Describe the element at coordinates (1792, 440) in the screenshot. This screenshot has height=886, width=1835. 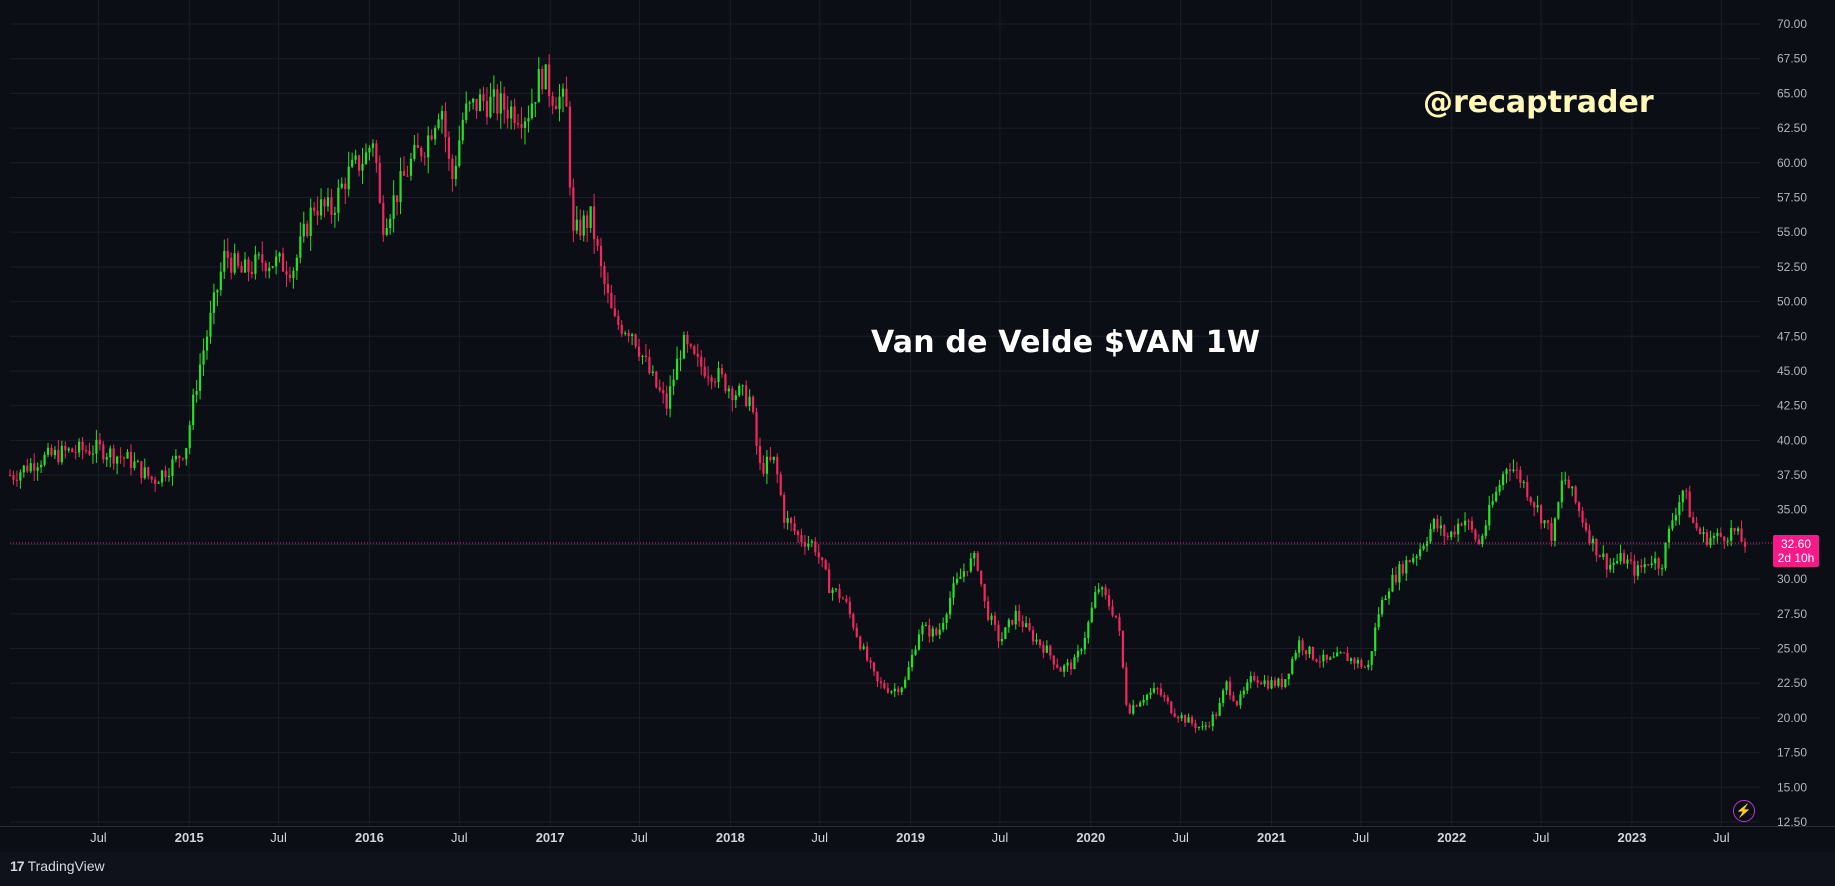
I see `y-tick-label: 40.00` at that location.